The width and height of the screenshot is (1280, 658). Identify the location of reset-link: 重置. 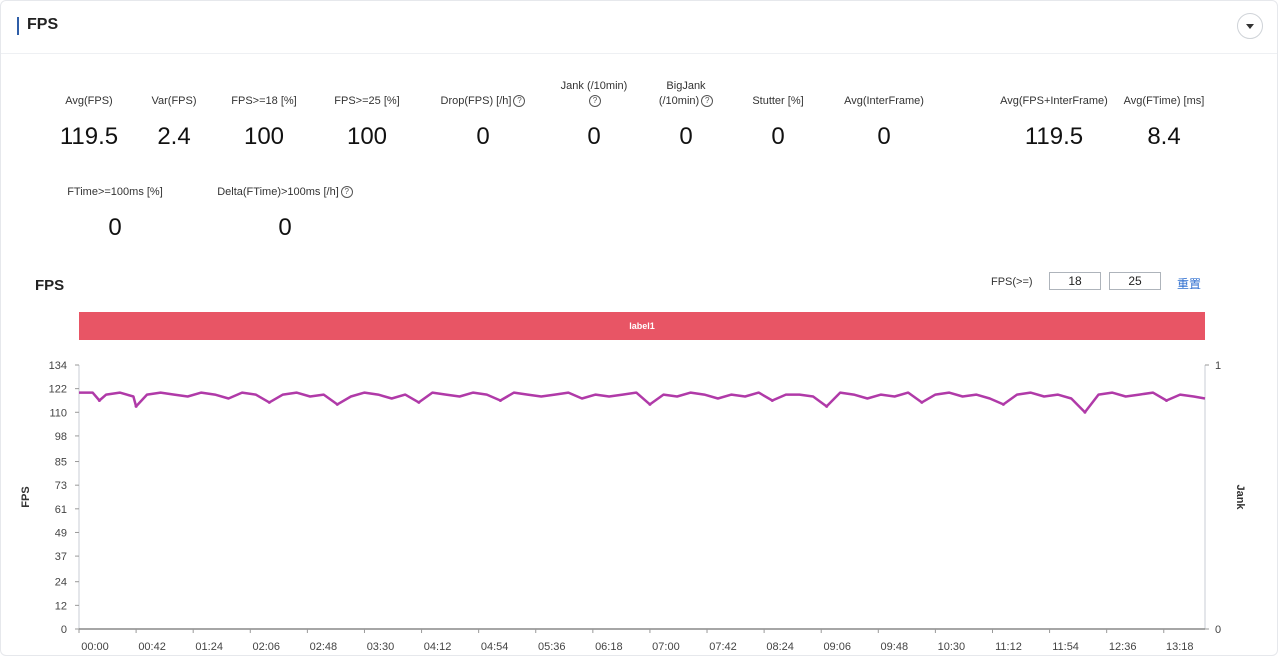
(1189, 284).